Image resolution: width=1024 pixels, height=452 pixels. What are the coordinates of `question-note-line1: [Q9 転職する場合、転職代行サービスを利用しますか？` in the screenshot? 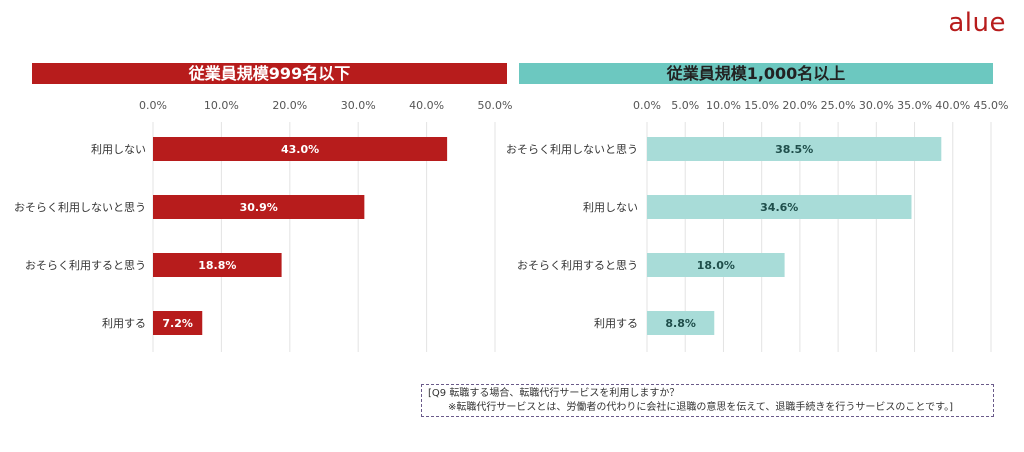 It's located at (554, 393).